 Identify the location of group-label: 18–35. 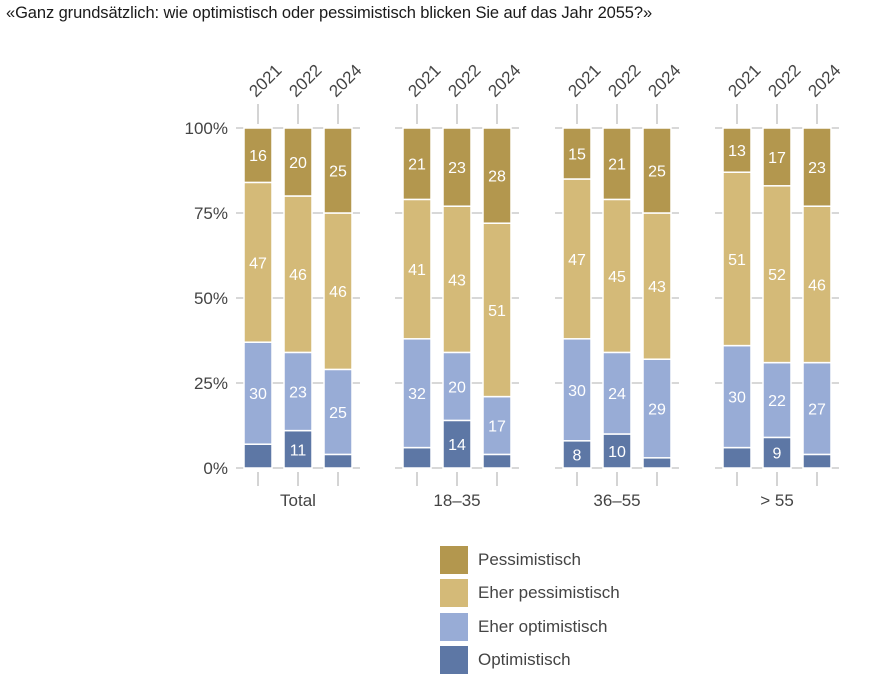
(456, 500).